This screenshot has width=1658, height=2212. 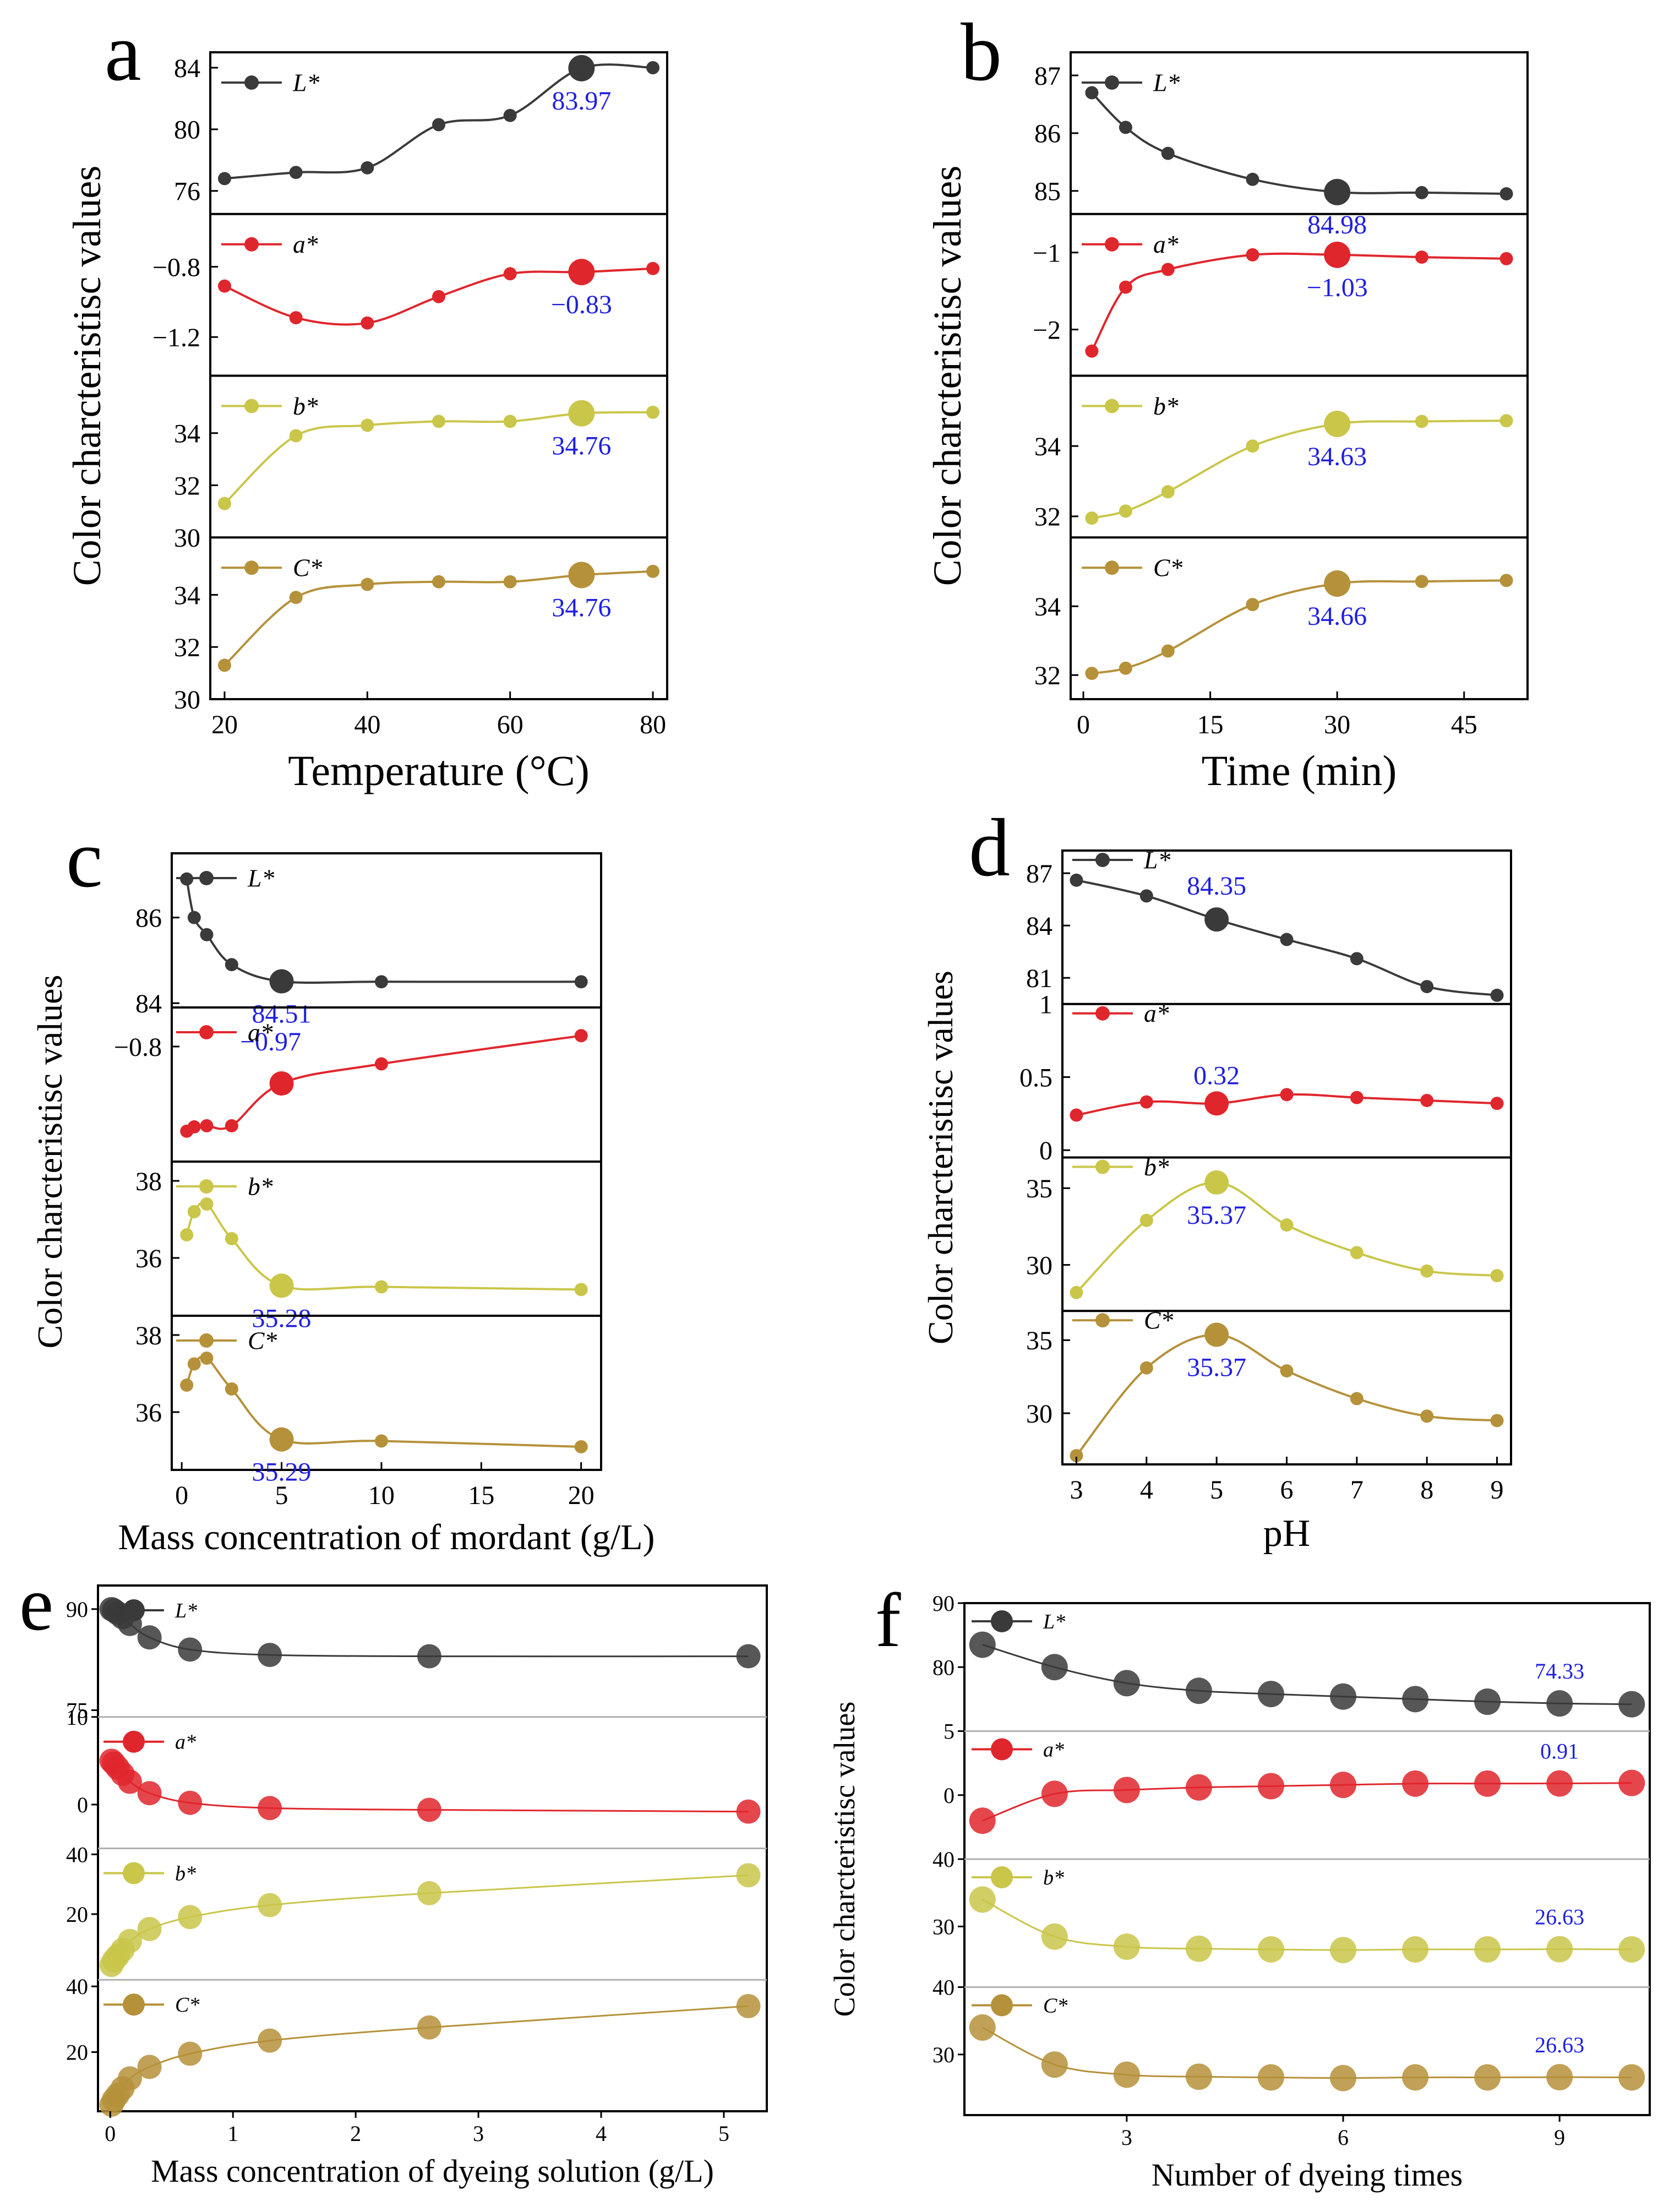 I want to click on series-b-group: 30 32 34 34.76 b*, so click(x=420, y=463).